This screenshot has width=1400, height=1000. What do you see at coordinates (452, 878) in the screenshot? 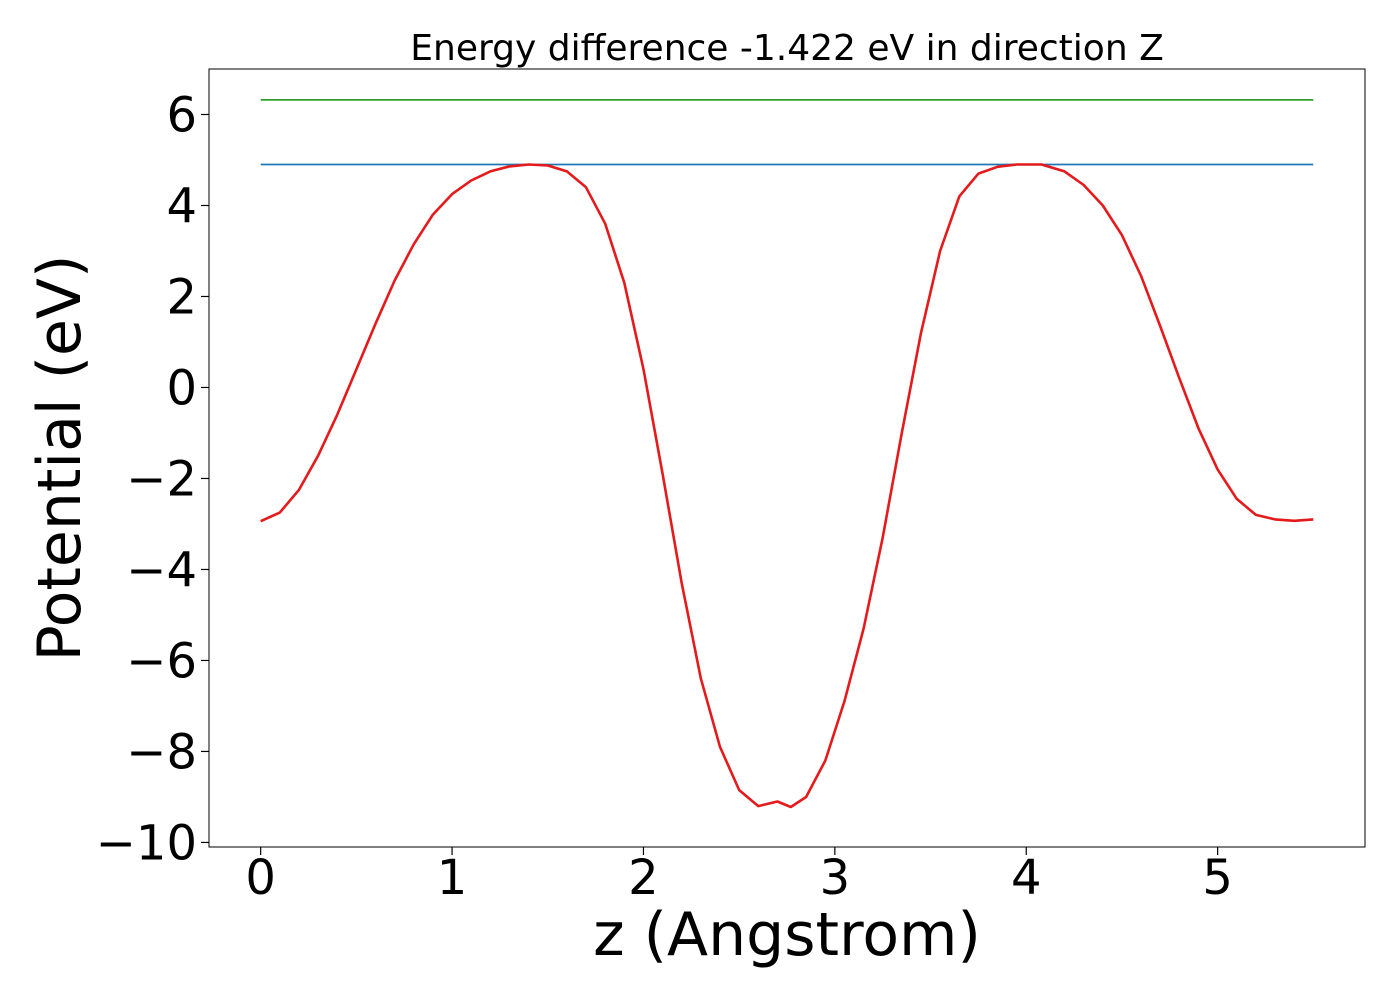
I see `x-tick-label: 1` at bounding box center [452, 878].